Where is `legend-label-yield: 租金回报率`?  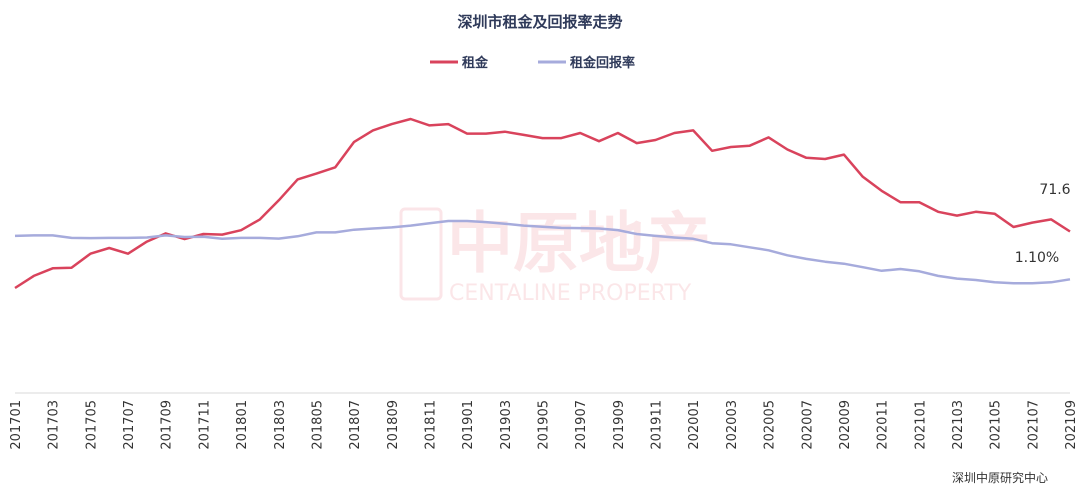
legend-label-yield: 租金回报率 is located at coordinates (602, 63).